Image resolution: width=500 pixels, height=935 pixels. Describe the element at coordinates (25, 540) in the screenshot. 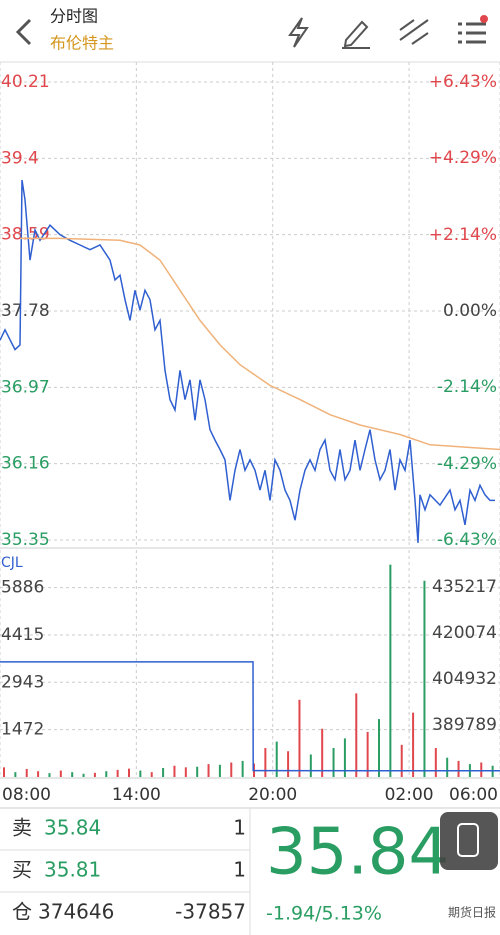

I see `y-tick-label: 35.35` at that location.